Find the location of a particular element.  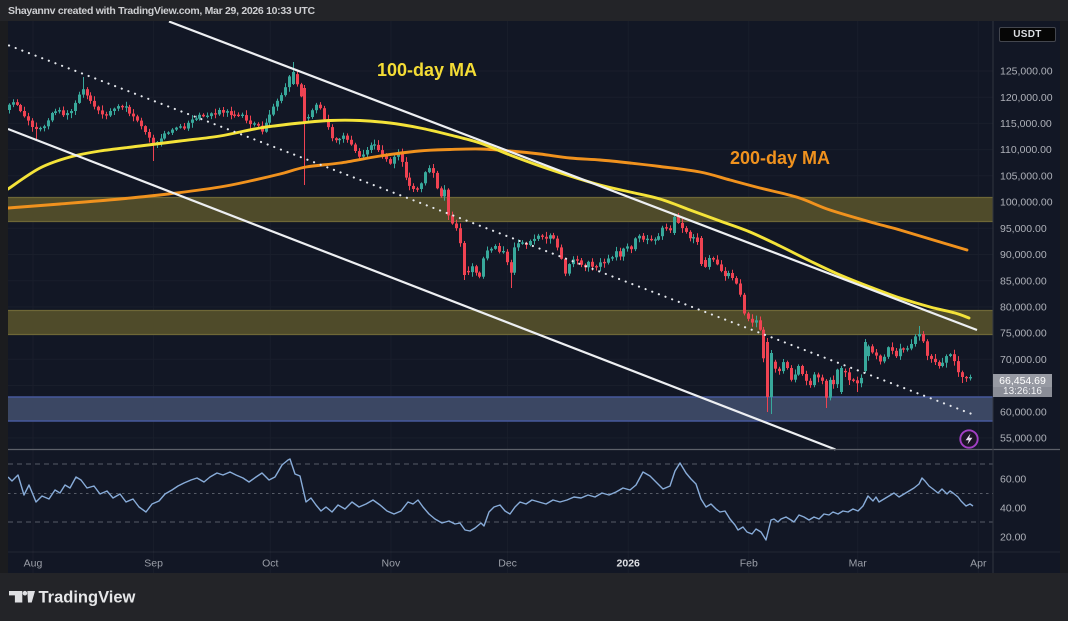

svg-text: Dec is located at coordinates (507, 564).